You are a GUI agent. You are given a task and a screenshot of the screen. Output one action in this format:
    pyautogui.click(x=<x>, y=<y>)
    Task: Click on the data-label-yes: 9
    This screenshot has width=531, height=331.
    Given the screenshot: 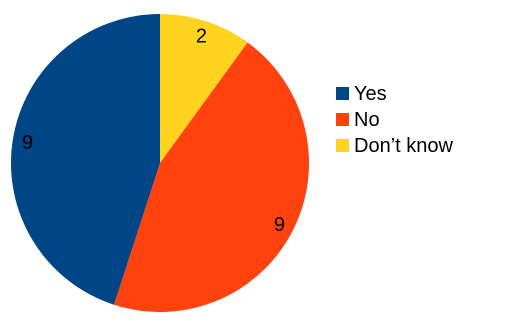 What is the action you would take?
    pyautogui.click(x=27, y=143)
    